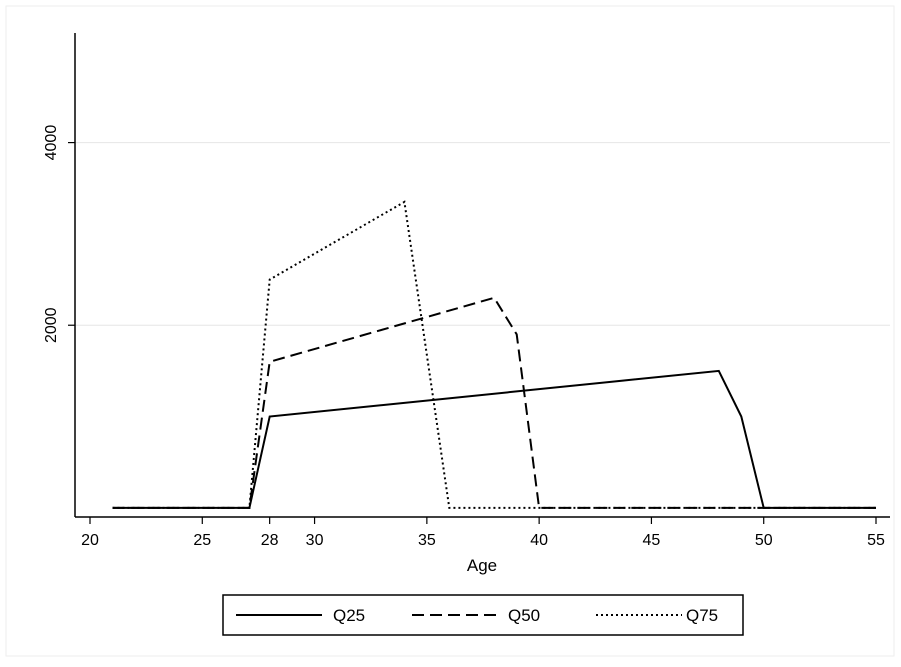  Describe the element at coordinates (482, 565) in the screenshot. I see `x-axis-title: Age` at that location.